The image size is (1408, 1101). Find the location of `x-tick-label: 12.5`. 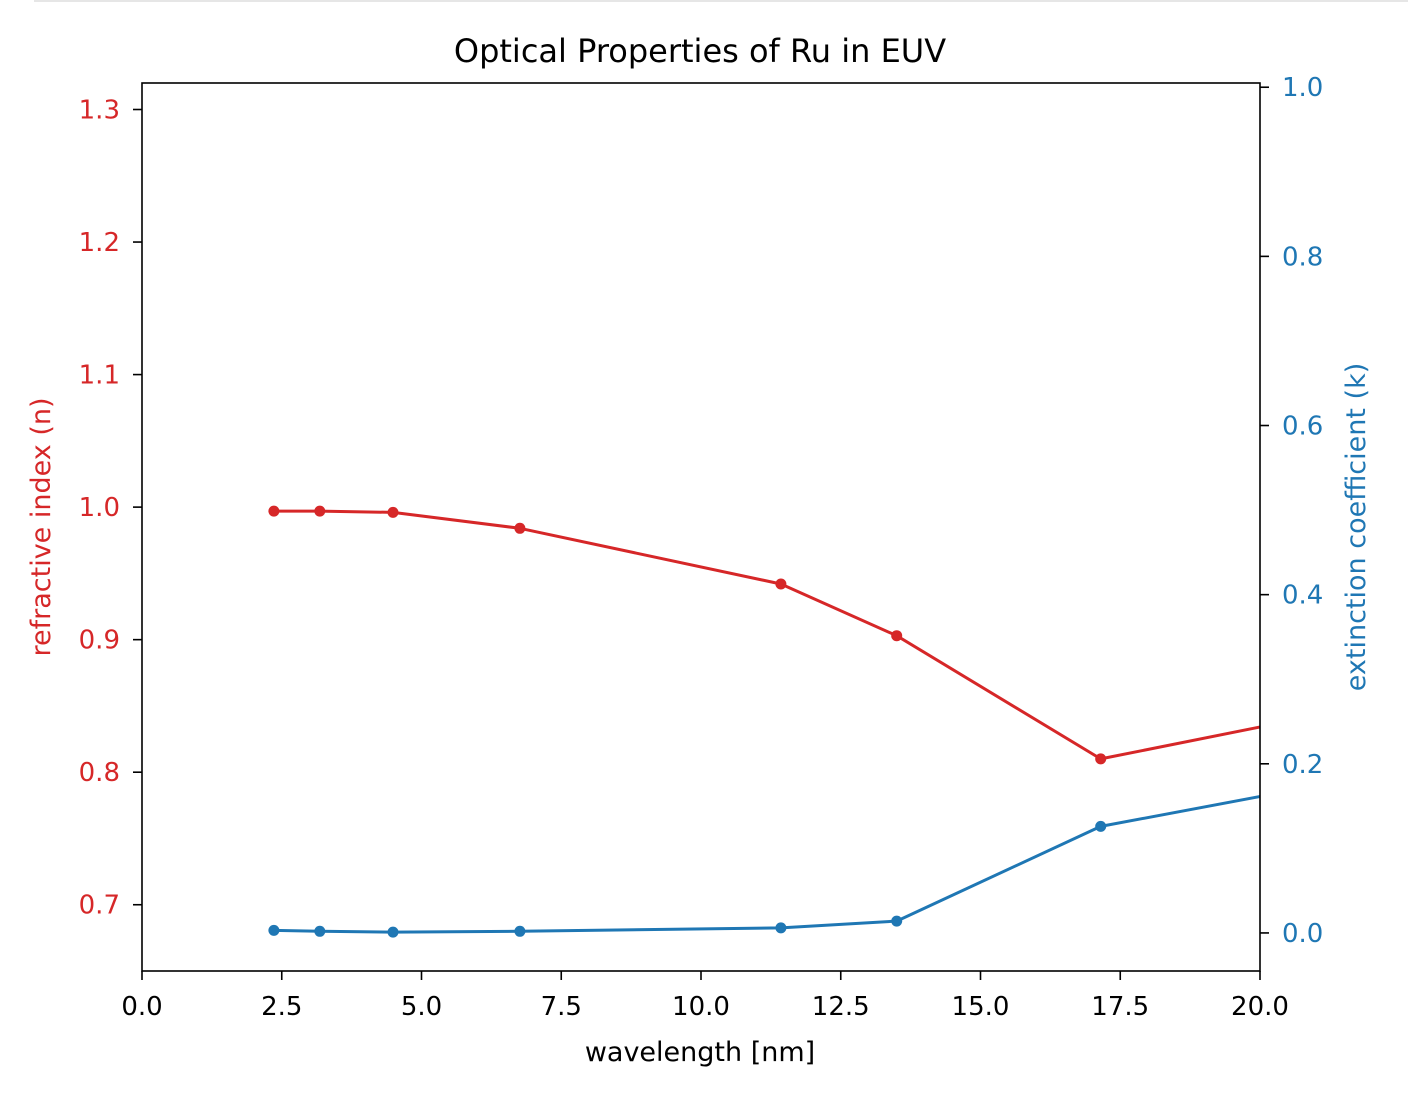

x-tick-label: 12.5 is located at coordinates (841, 1007).